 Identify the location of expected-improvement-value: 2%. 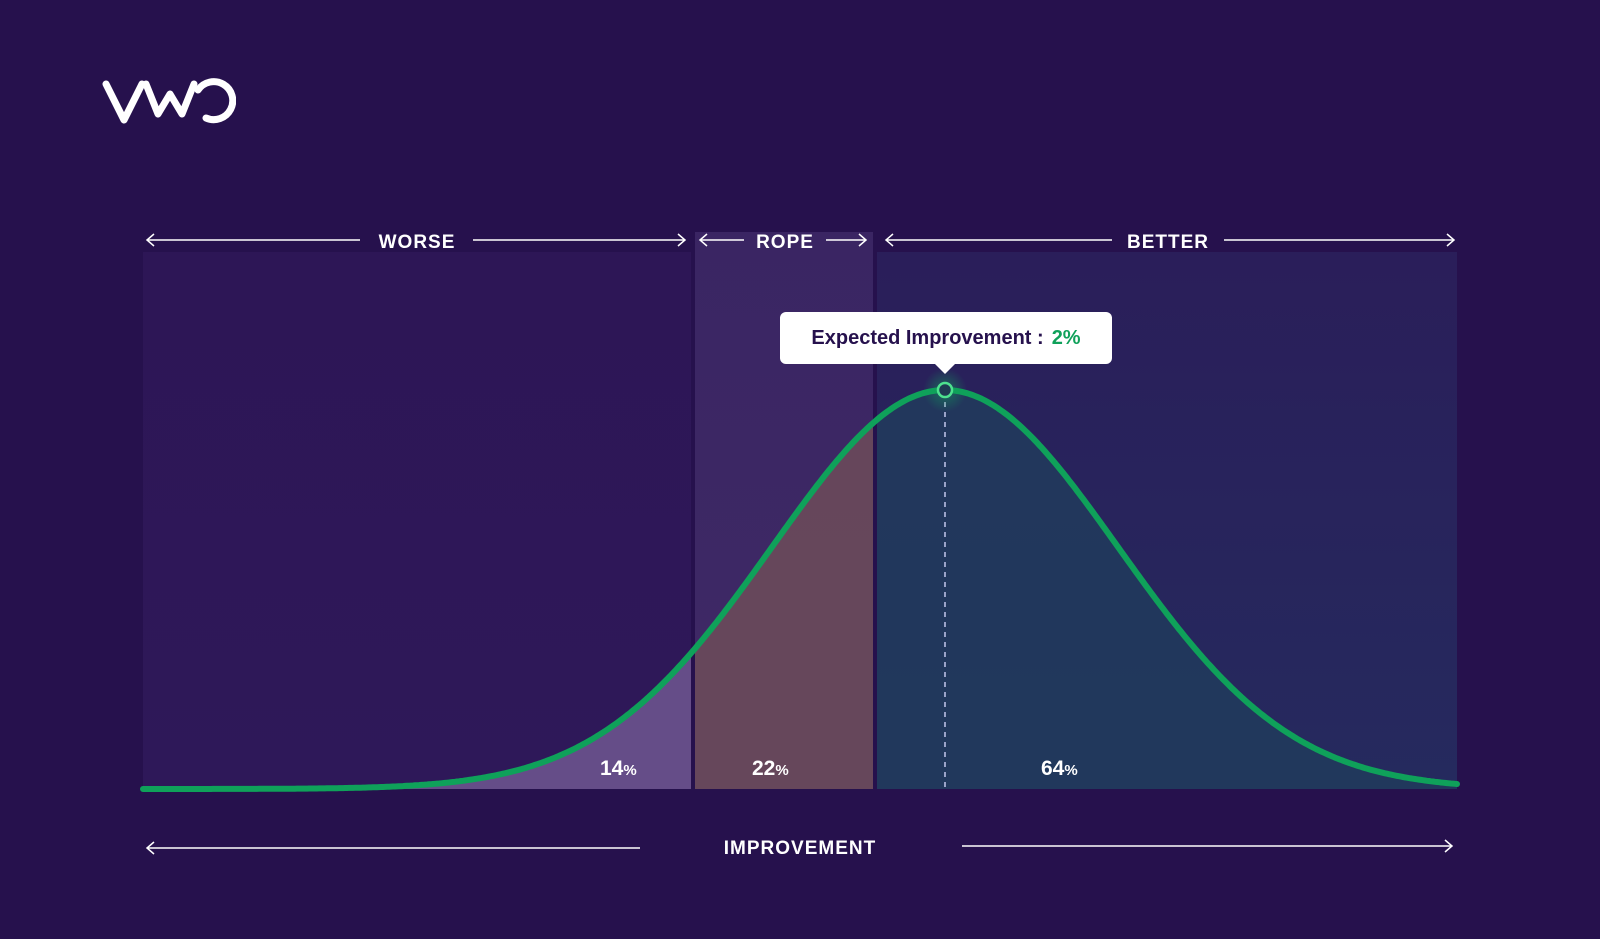
(1066, 337).